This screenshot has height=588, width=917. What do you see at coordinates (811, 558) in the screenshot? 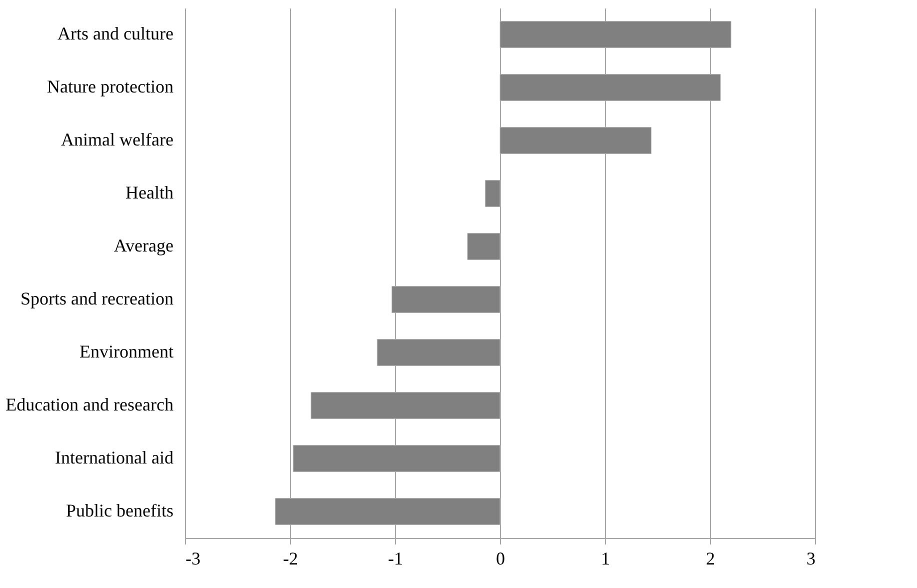
I see `x-tick-label: 3` at bounding box center [811, 558].